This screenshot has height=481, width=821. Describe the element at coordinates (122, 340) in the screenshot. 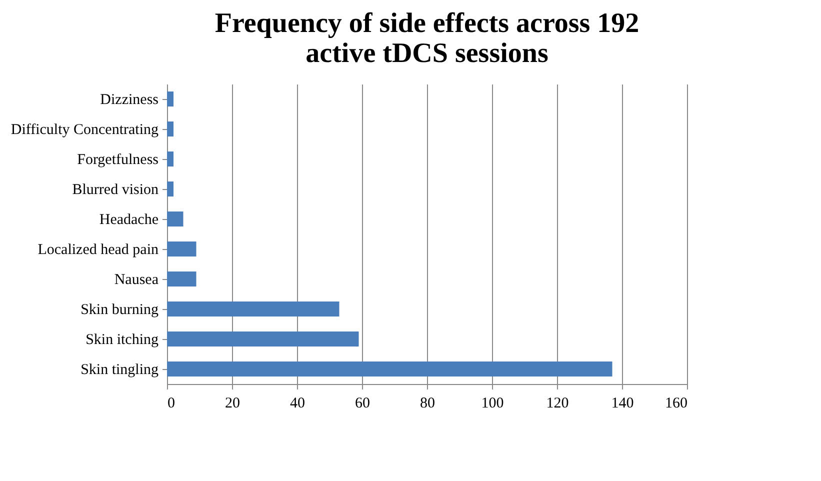

I see `y-tick-label: Skin itching` at that location.